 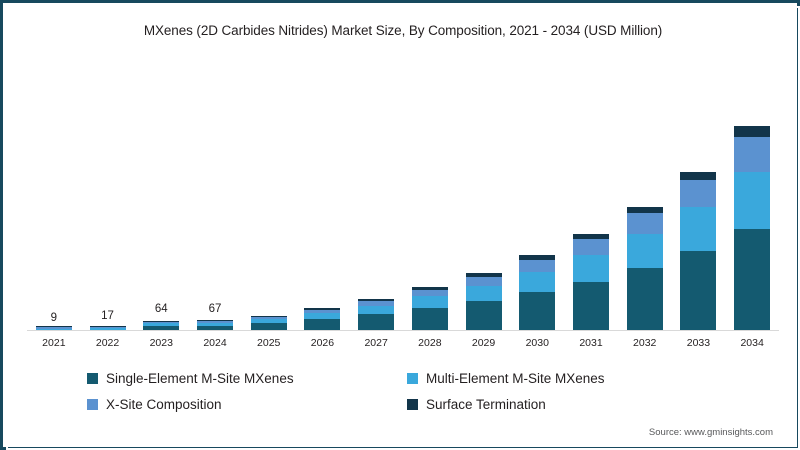 I want to click on x-axis-label: 2031, so click(x=591, y=343).